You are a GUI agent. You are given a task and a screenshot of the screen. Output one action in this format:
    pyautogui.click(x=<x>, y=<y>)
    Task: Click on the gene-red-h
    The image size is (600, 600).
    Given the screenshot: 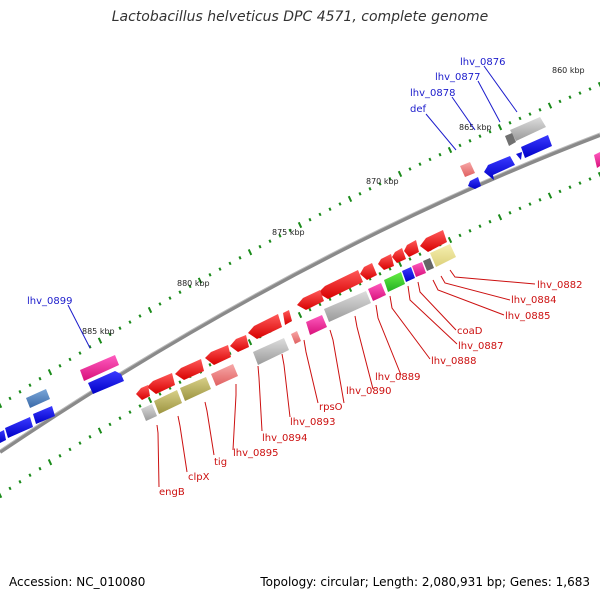 What is the action you would take?
    pyautogui.click(x=287, y=317)
    